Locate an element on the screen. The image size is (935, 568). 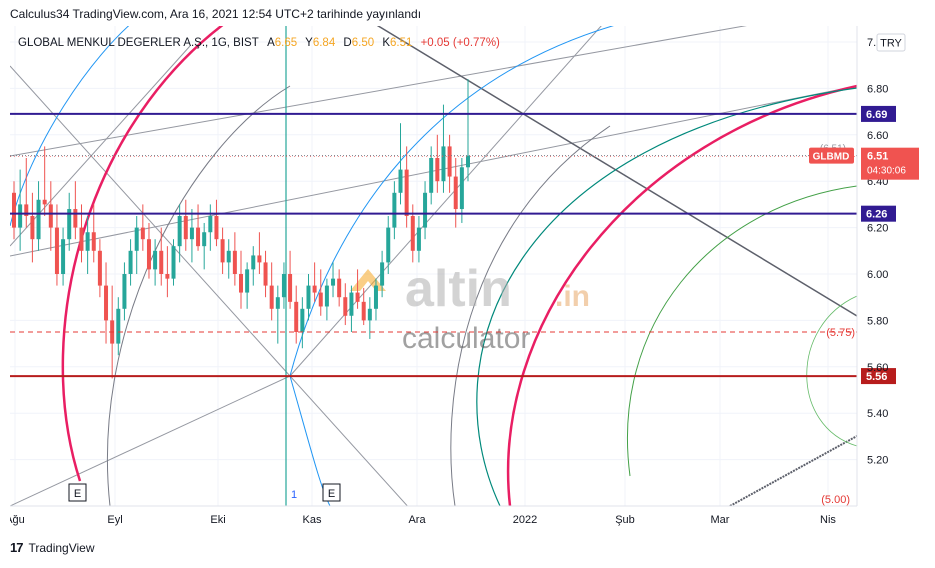
currency-badge: TRY is located at coordinates (891, 42).